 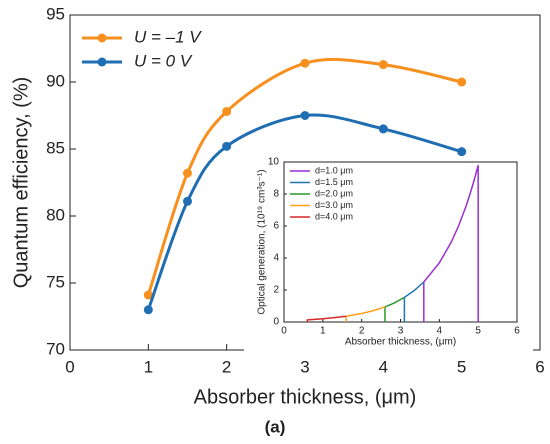 I want to click on y-tick-label: 4, so click(x=276, y=258).